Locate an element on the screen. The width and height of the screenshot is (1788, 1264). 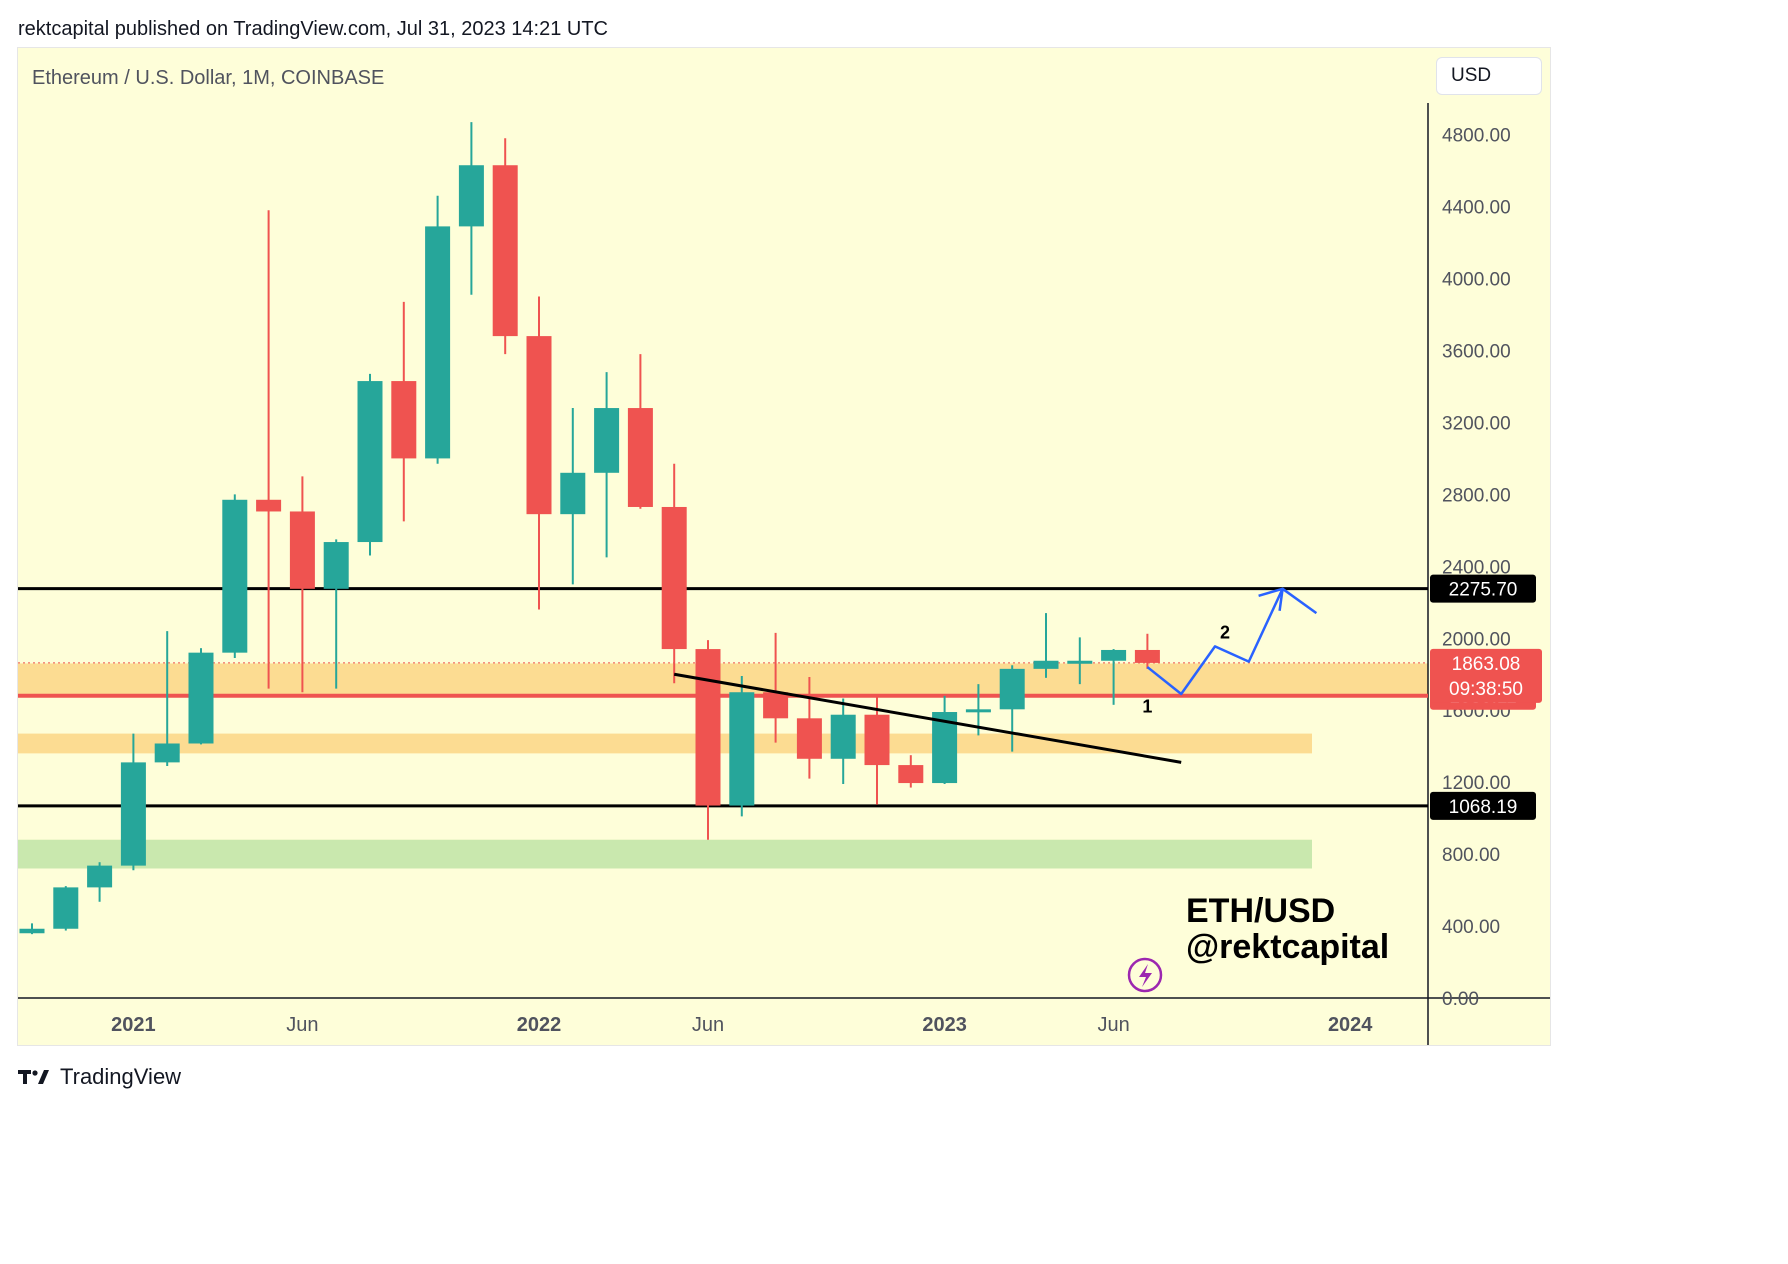
tradingview-logo-icon is located at coordinates (33, 1077).